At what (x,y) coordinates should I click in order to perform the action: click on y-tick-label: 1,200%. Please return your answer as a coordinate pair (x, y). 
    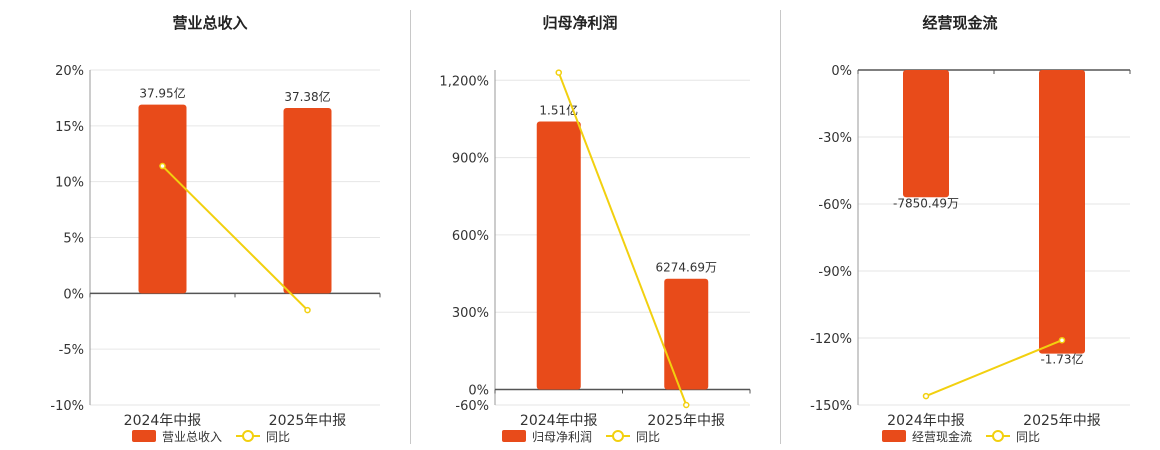
    Looking at the image, I should click on (464, 81).